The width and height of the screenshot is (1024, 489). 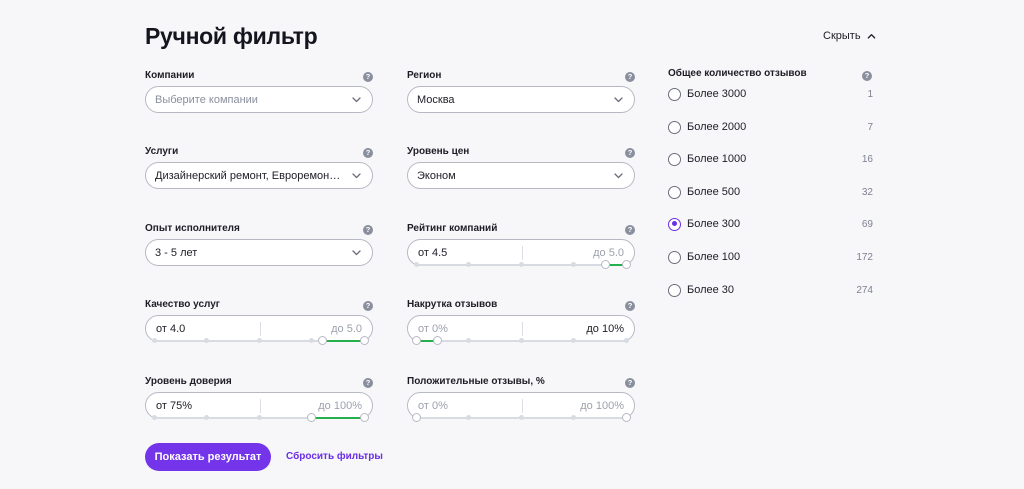 I want to click on option-count: 1, so click(x=870, y=94).